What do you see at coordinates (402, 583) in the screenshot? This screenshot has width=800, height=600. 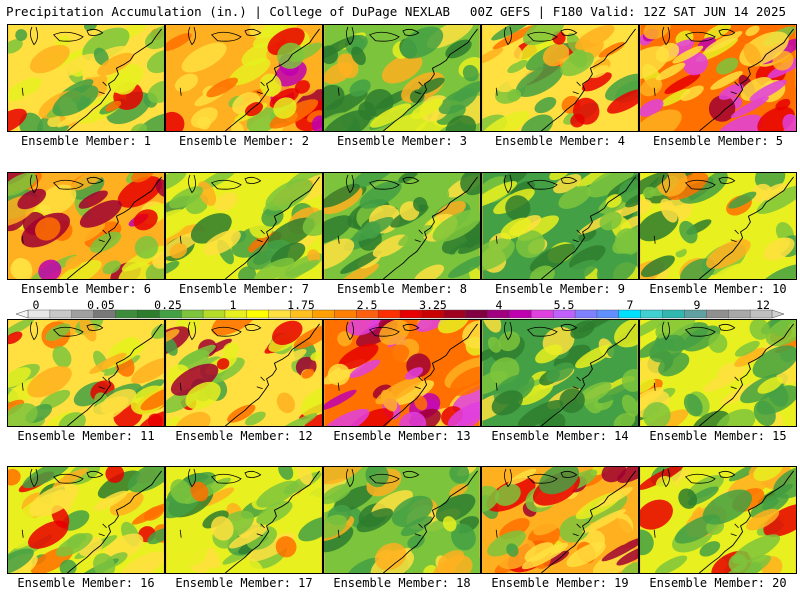 I see `ensemble-member-label-18: Ensemble Member: 18` at bounding box center [402, 583].